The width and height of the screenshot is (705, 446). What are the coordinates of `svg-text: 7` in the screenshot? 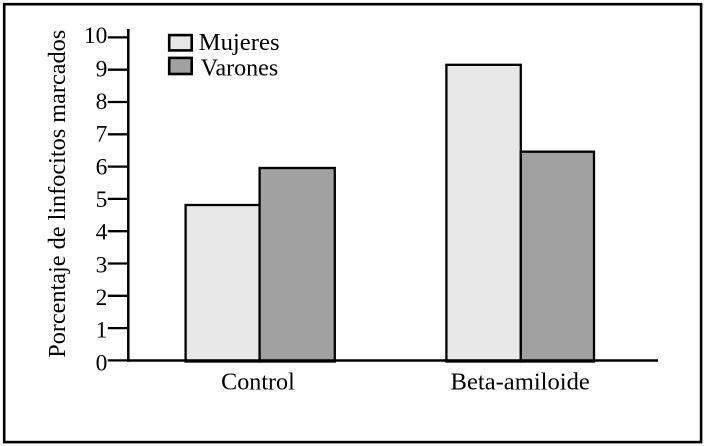 It's located at (102, 135).